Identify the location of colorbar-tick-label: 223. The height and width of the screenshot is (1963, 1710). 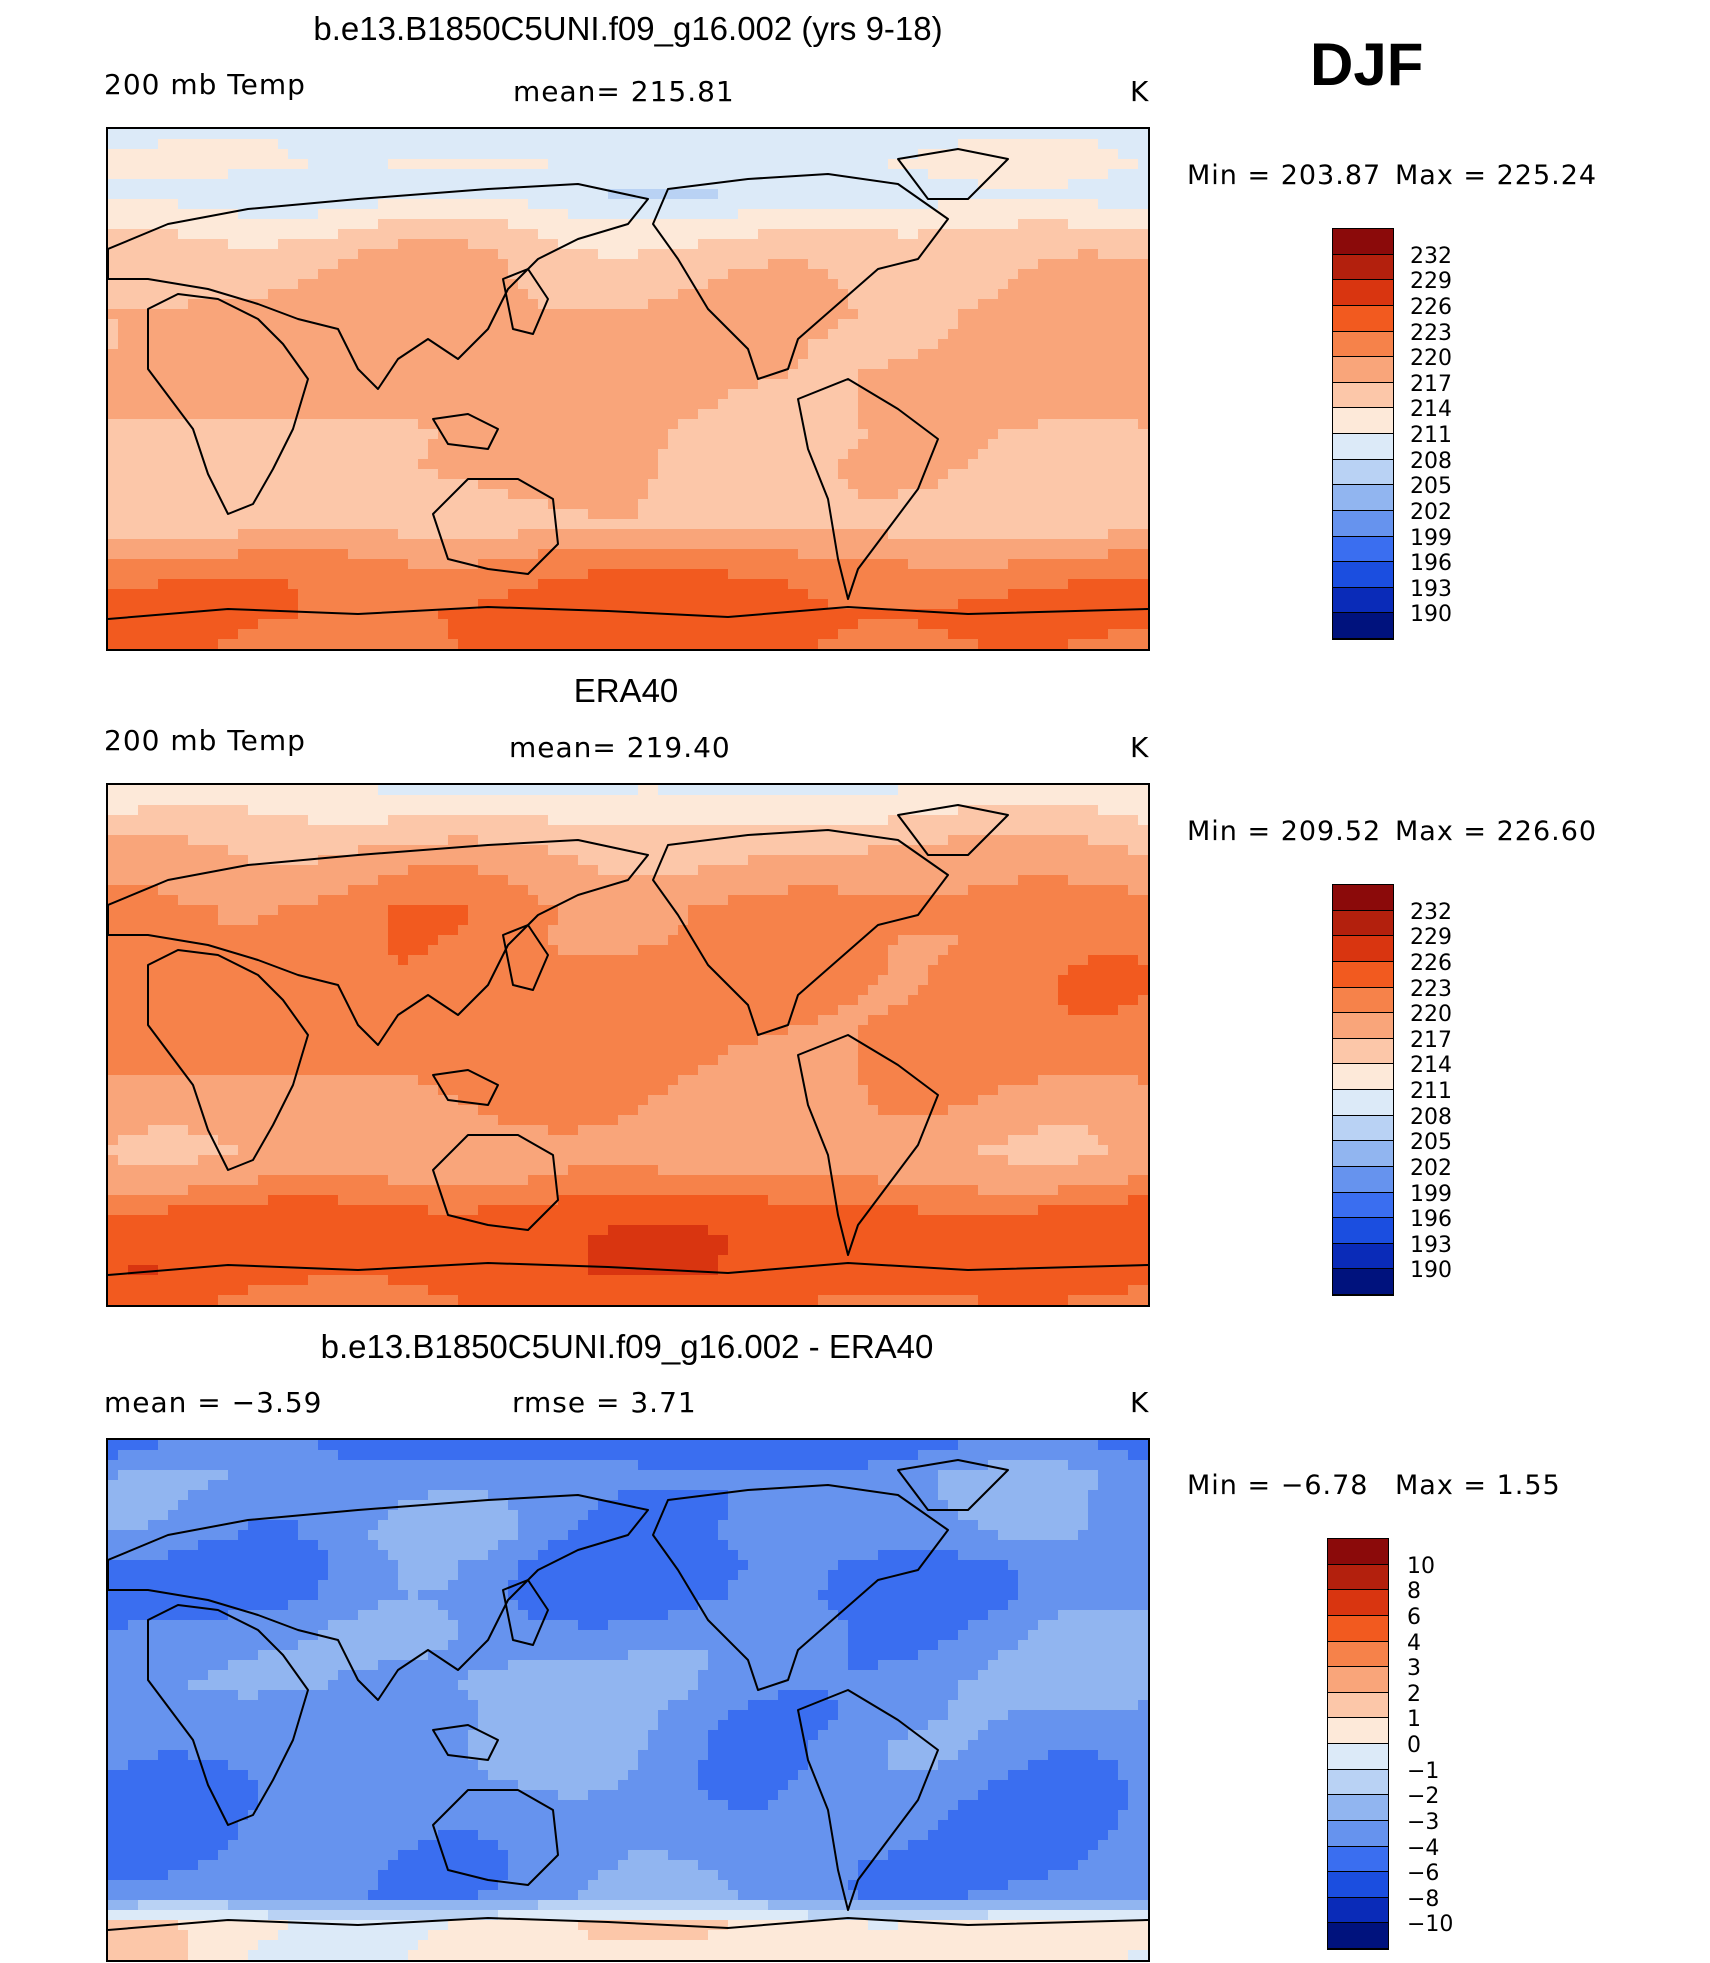
(1431, 333).